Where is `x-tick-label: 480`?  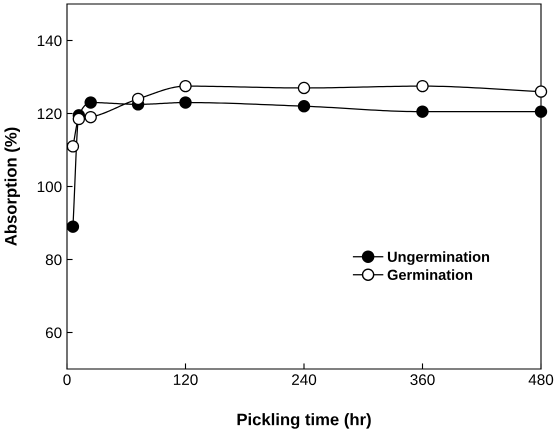
x-tick-label: 480 is located at coordinates (541, 380).